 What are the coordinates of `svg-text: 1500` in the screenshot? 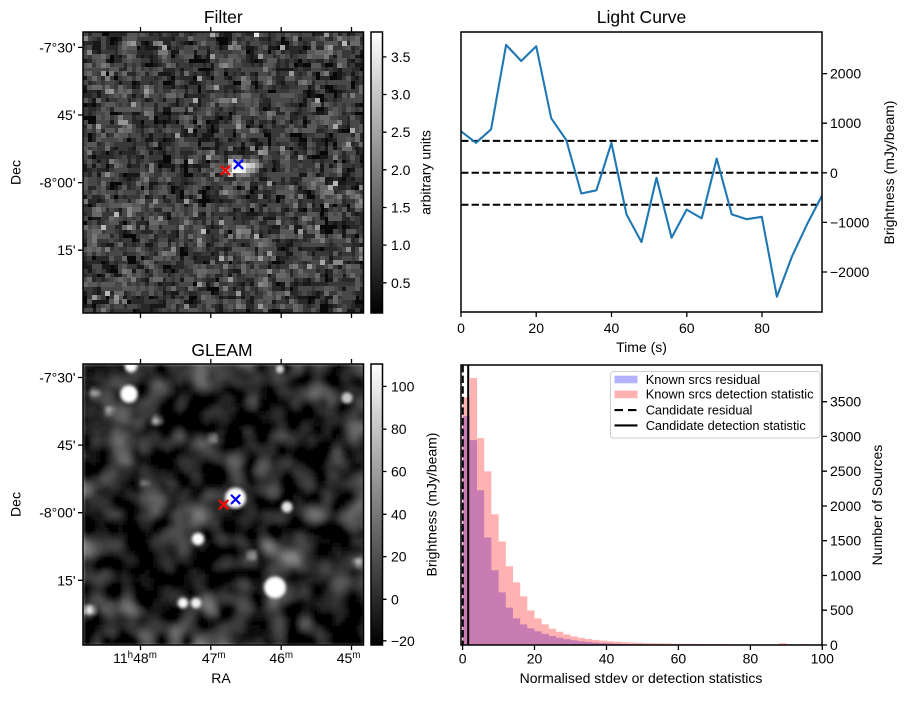 It's located at (845, 541).